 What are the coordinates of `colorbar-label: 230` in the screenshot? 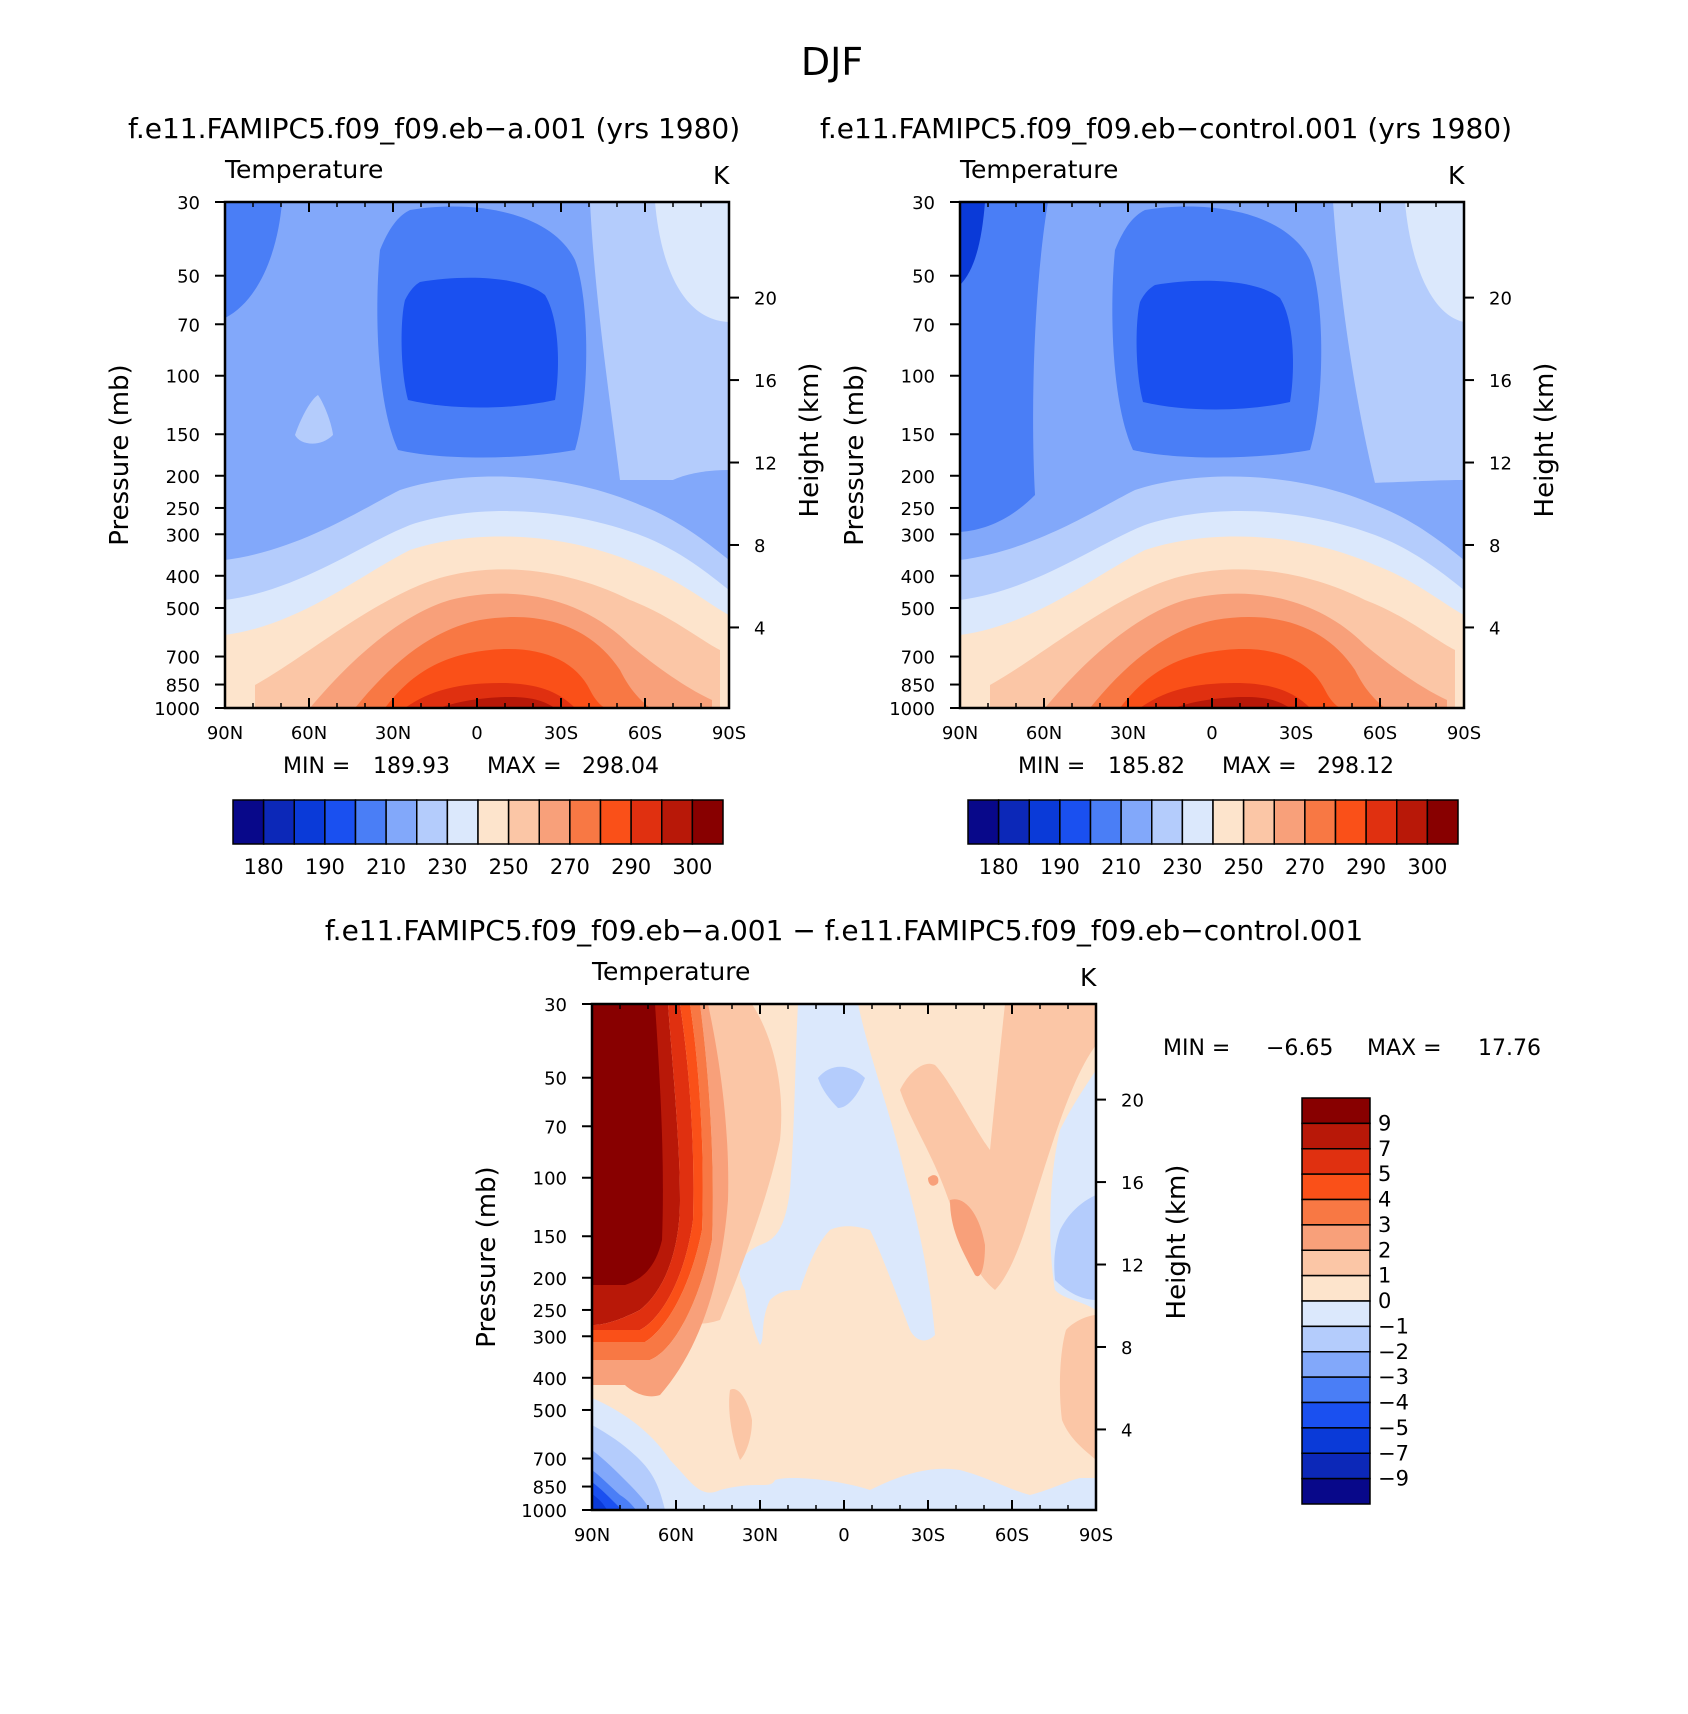 It's located at (447, 867).